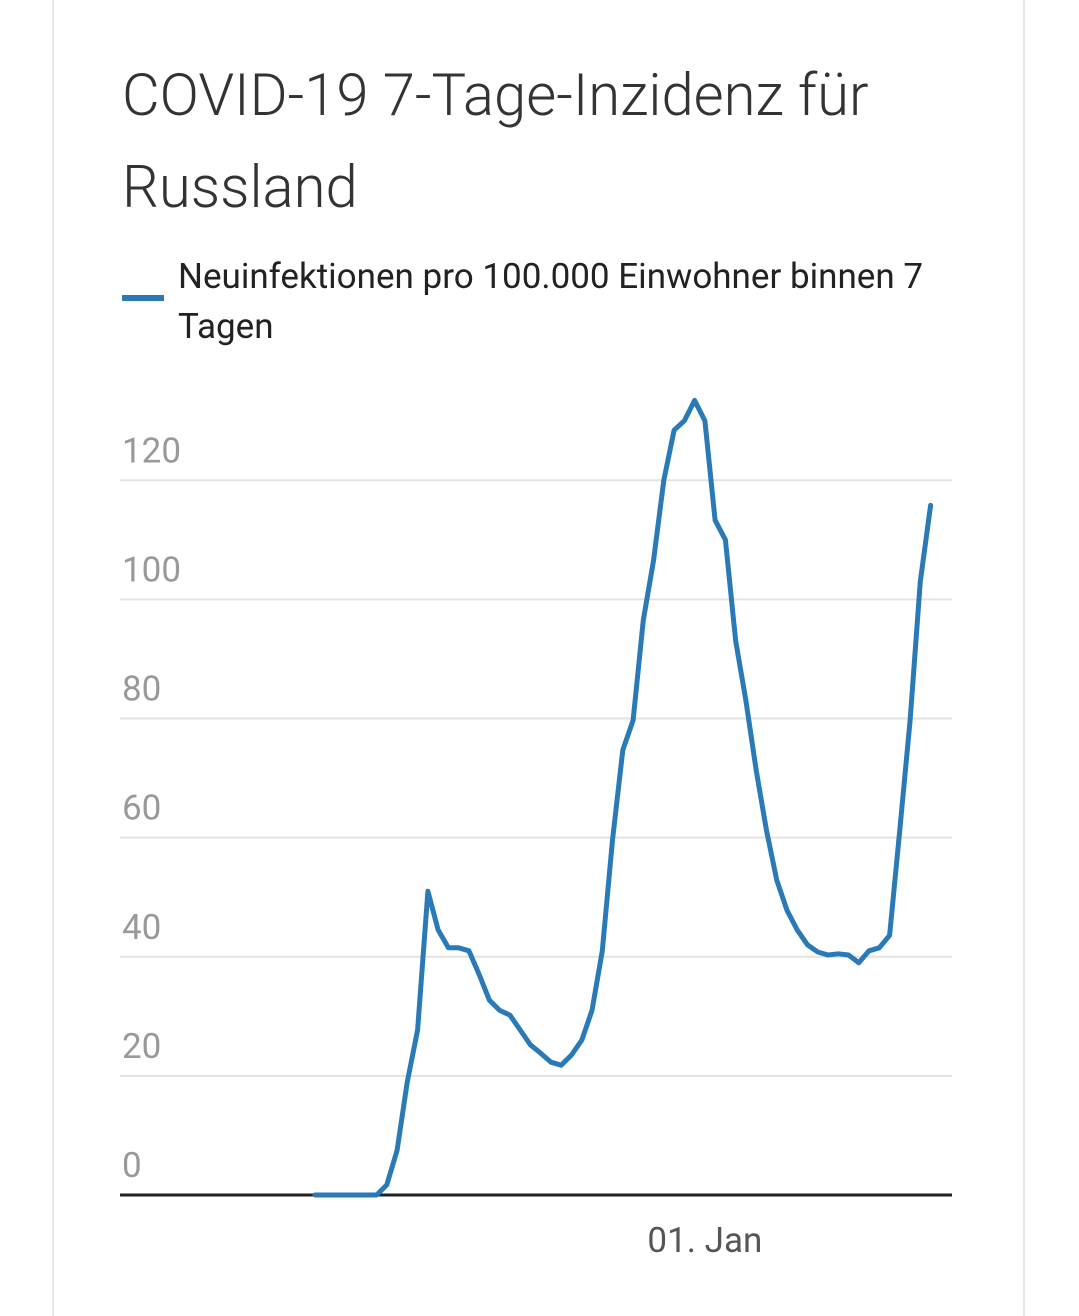  I want to click on y-tick-label: 100, so click(151, 569).